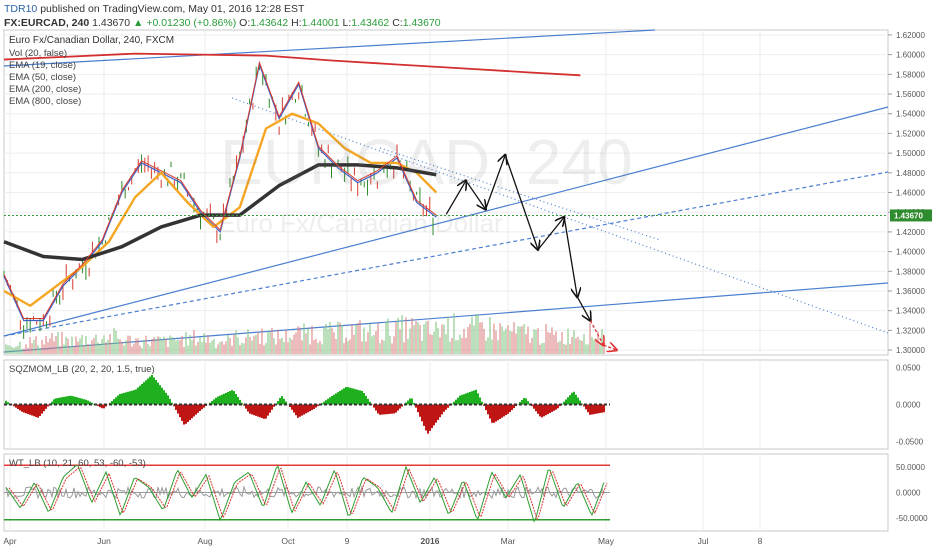 The height and width of the screenshot is (550, 932). Describe the element at coordinates (382, 541) in the screenshot. I see `time-axis: Apr Jun Aug Oct 9 2016 Mar May Jul 8` at that location.